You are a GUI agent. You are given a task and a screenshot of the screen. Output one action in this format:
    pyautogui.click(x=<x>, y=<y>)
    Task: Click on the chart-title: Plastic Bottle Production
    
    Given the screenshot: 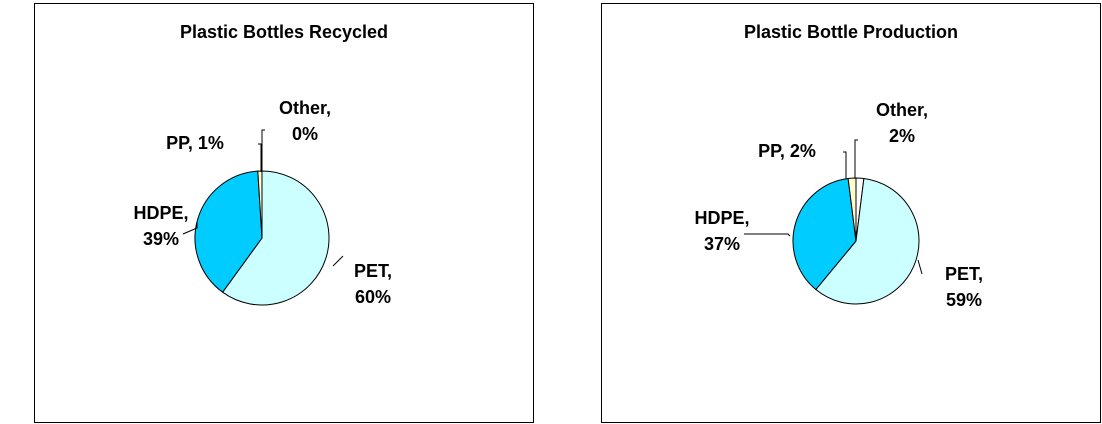 What is the action you would take?
    pyautogui.click(x=851, y=32)
    